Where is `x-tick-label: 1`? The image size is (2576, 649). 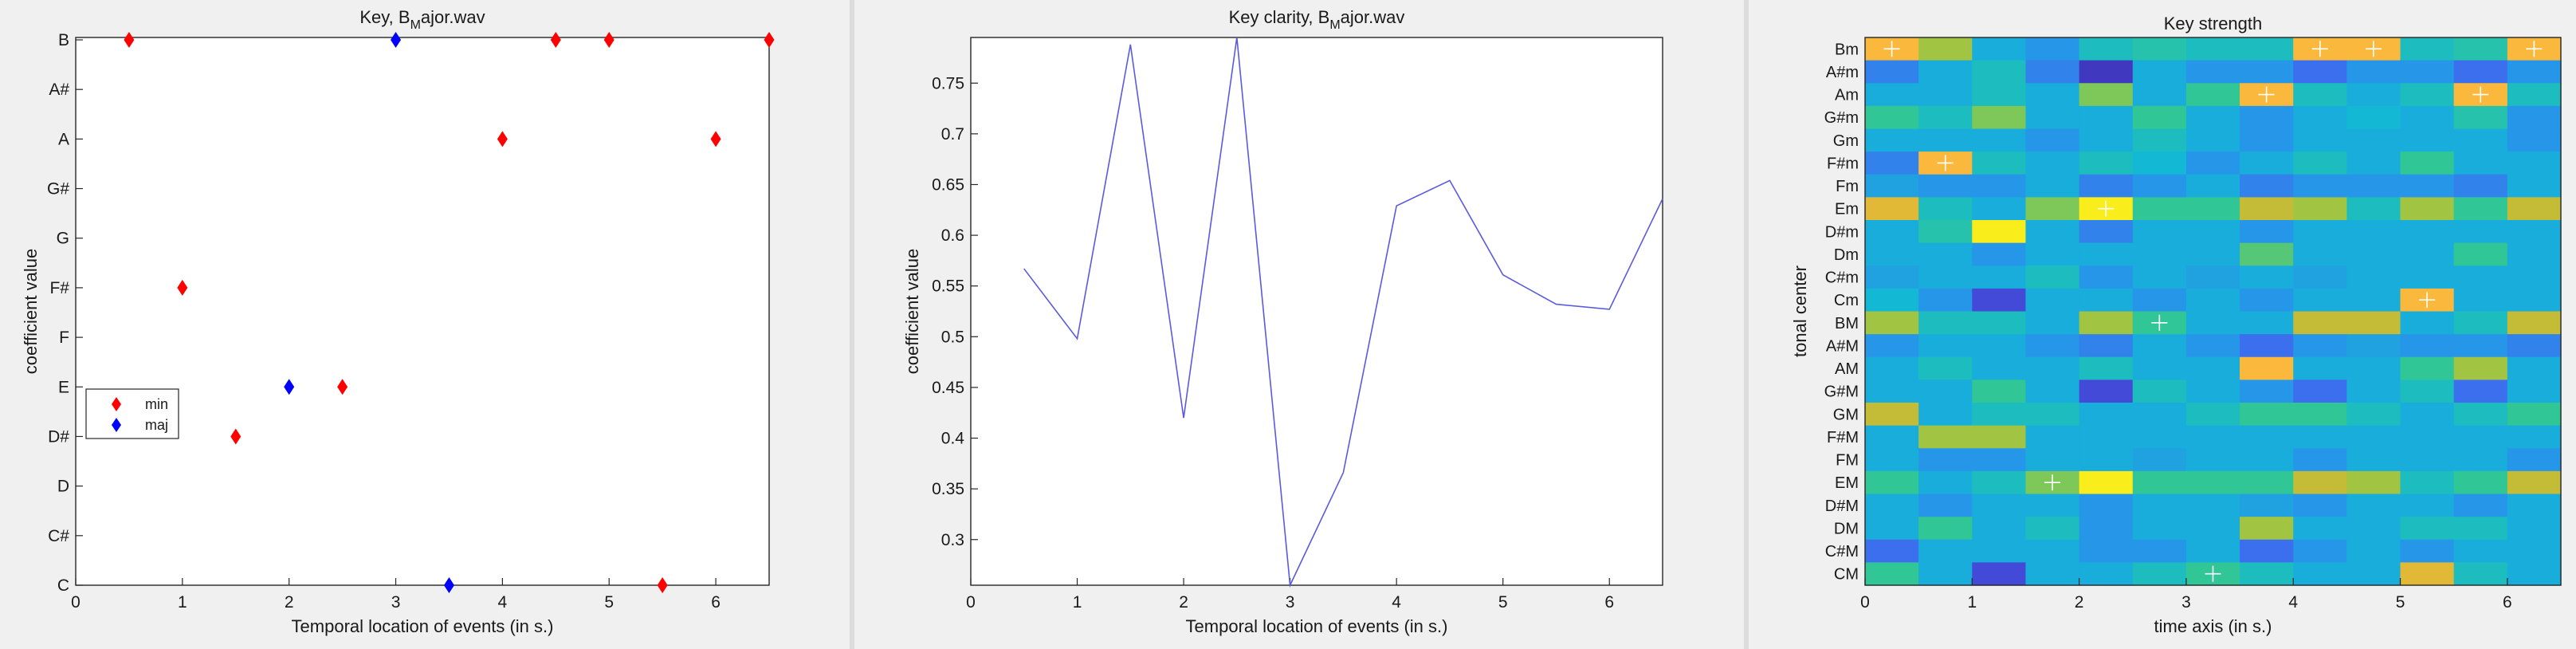 x-tick-label: 1 is located at coordinates (182, 602).